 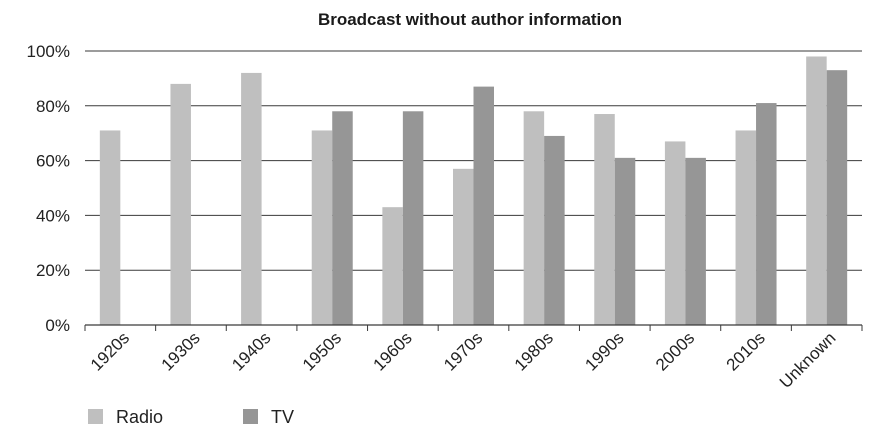 I want to click on bar-radio-1930s, so click(x=180, y=204).